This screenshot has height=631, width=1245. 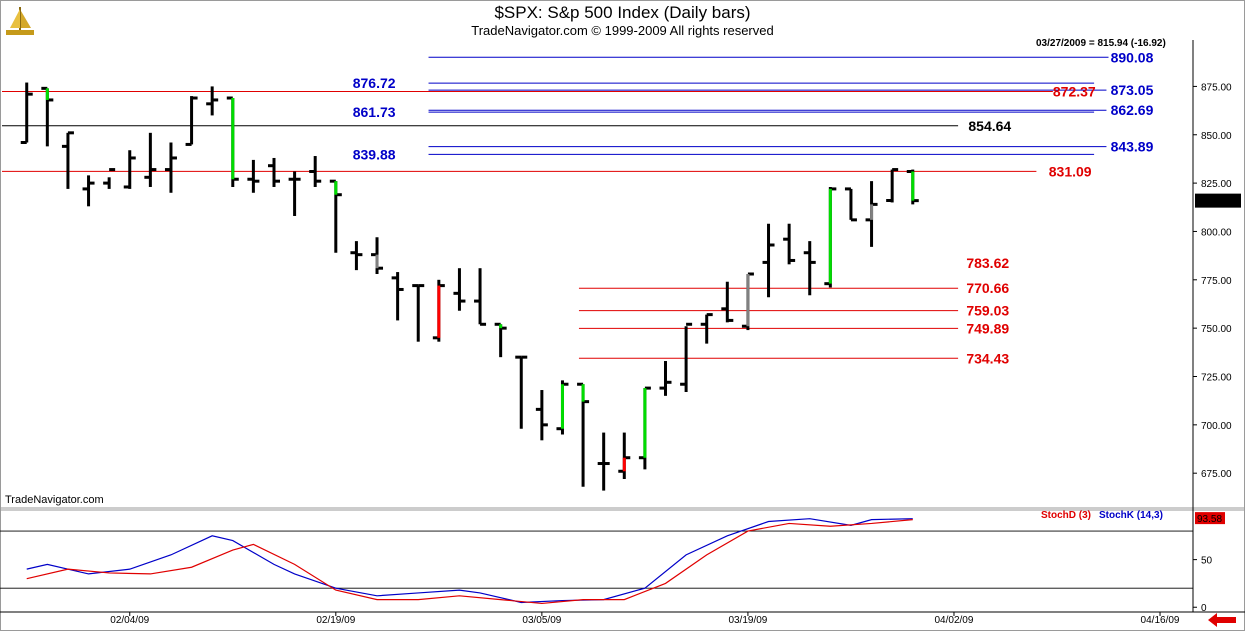 I want to click on x-tick-label: 03/05/09, so click(x=541, y=620).